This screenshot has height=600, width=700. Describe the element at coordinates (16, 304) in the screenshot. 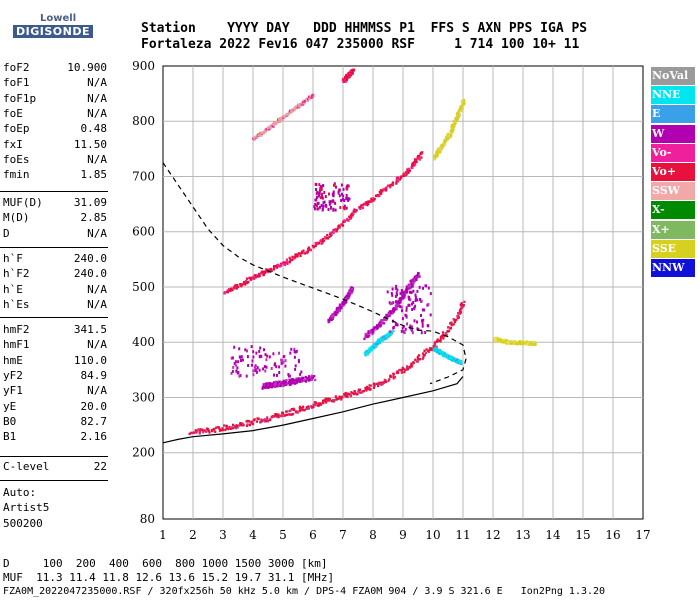

I see `param-label: h`Es` at that location.